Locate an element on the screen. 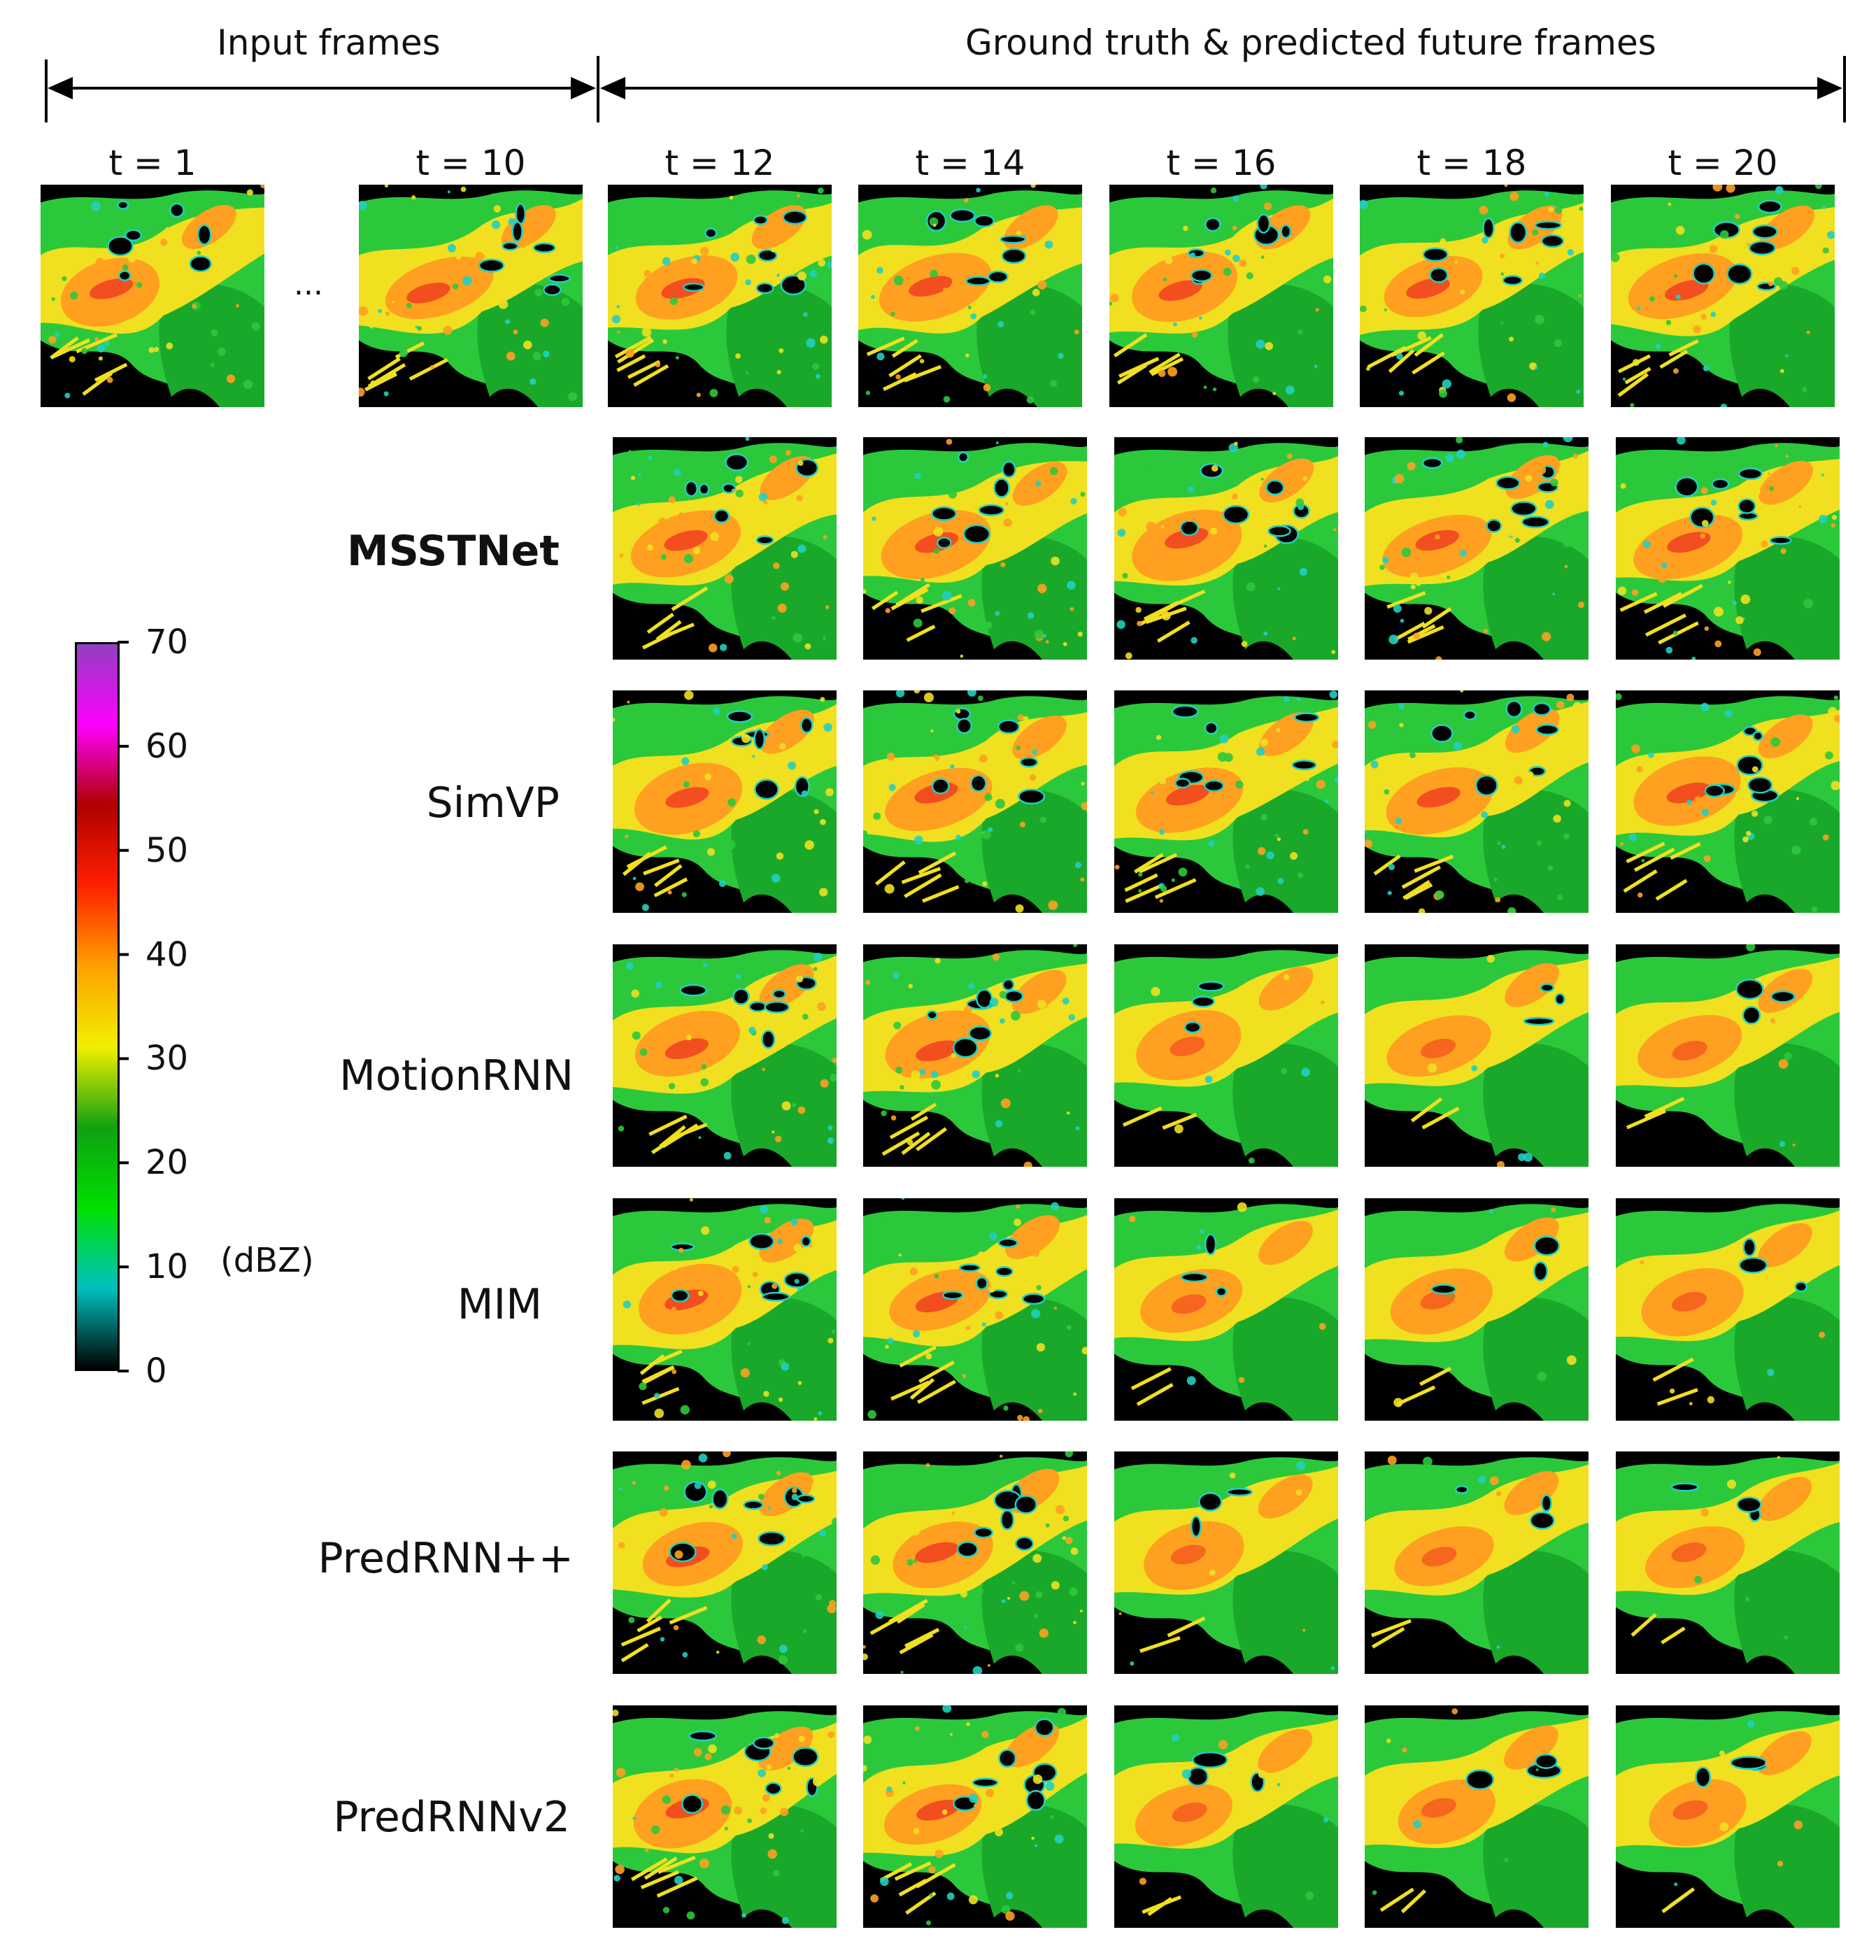  time-label-t1: t = 1 is located at coordinates (152, 163).